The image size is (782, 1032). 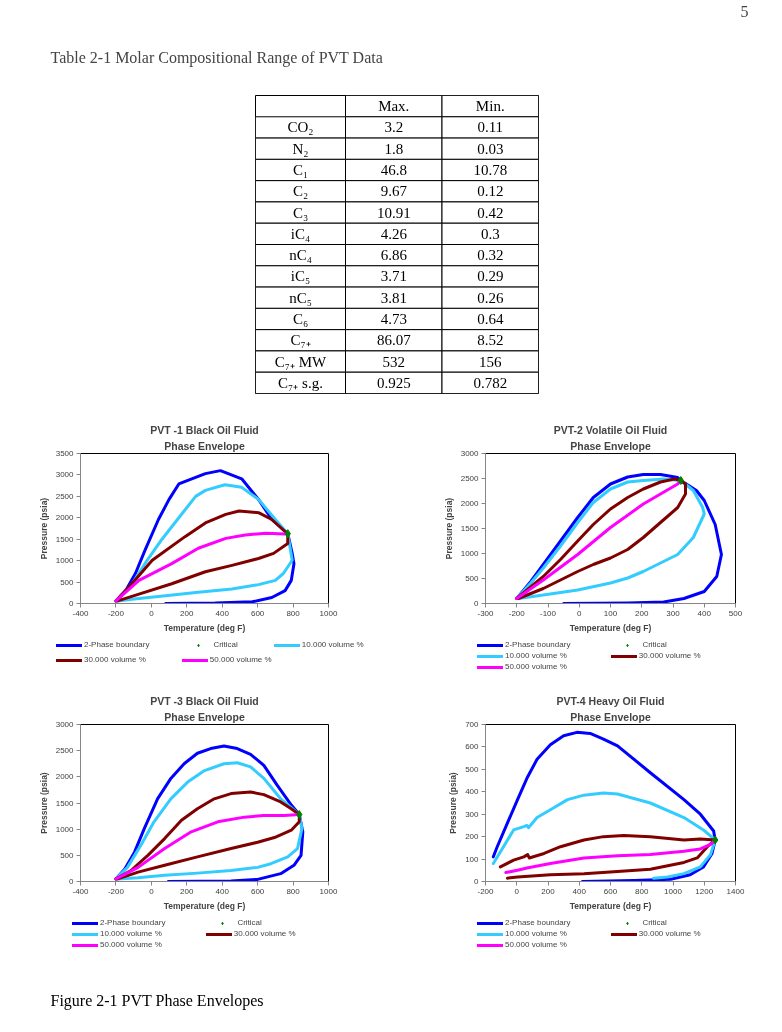 What do you see at coordinates (222, 613) in the screenshot?
I see `x-tick-label: 400` at bounding box center [222, 613].